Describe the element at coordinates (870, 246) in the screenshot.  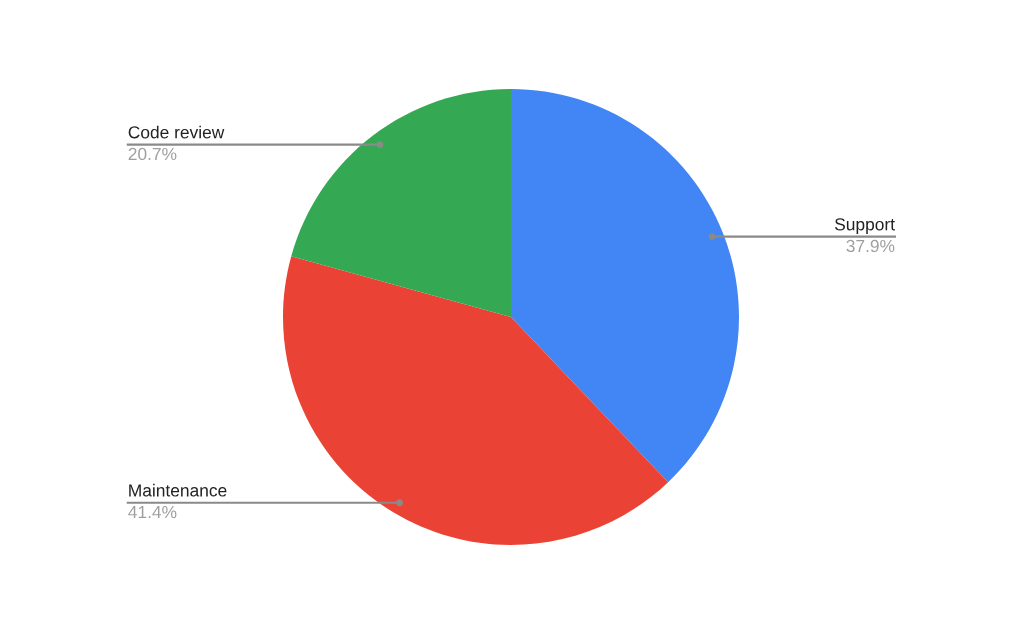
I see `data-label: 37.9%` at that location.